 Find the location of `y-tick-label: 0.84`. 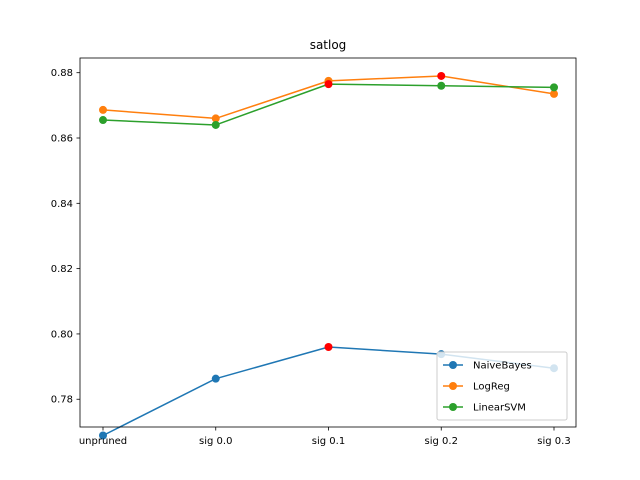

y-tick-label: 0.84 is located at coordinates (62, 204).